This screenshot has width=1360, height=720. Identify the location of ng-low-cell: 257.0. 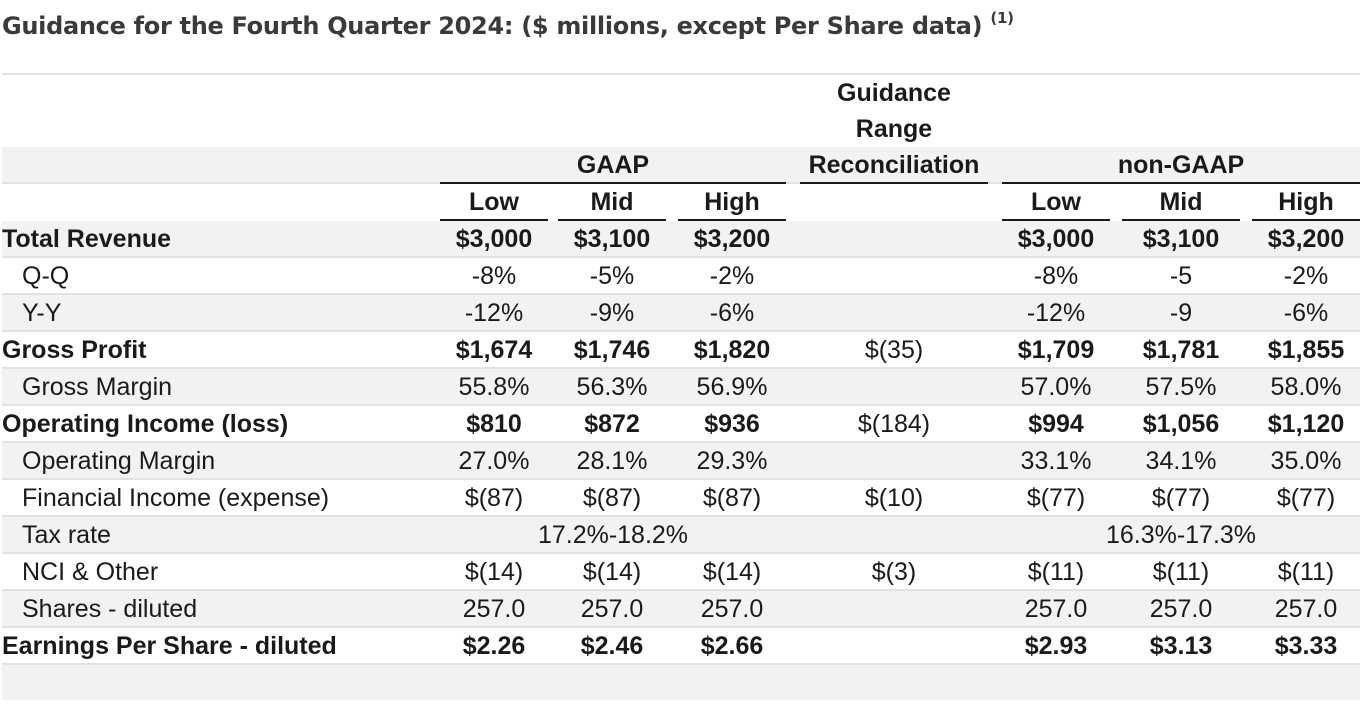
(1056, 609).